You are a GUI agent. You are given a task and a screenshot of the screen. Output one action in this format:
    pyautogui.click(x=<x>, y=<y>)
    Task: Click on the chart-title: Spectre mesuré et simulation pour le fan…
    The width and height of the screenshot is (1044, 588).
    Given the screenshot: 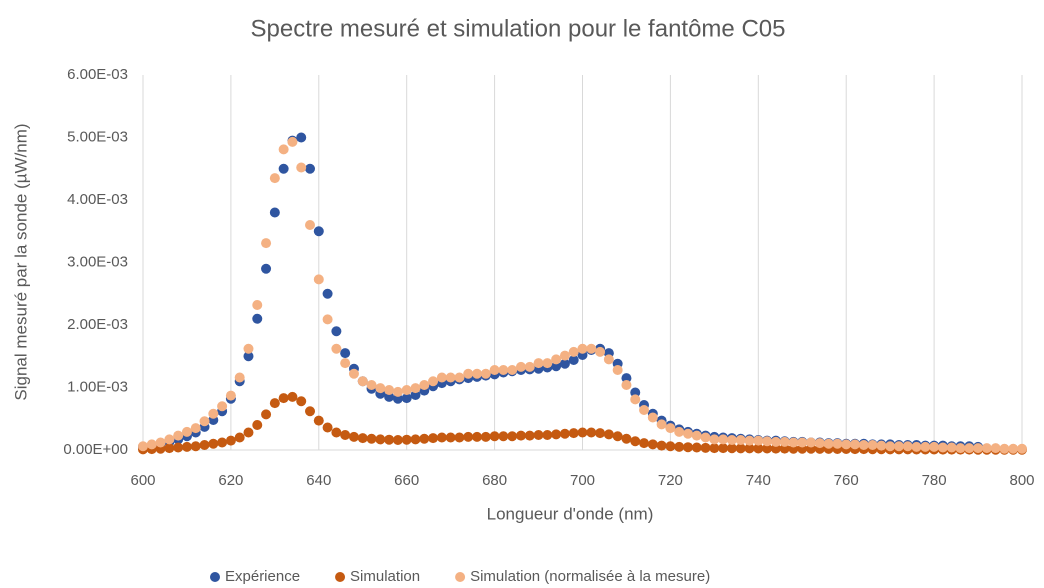 What is the action you would take?
    pyautogui.click(x=518, y=28)
    